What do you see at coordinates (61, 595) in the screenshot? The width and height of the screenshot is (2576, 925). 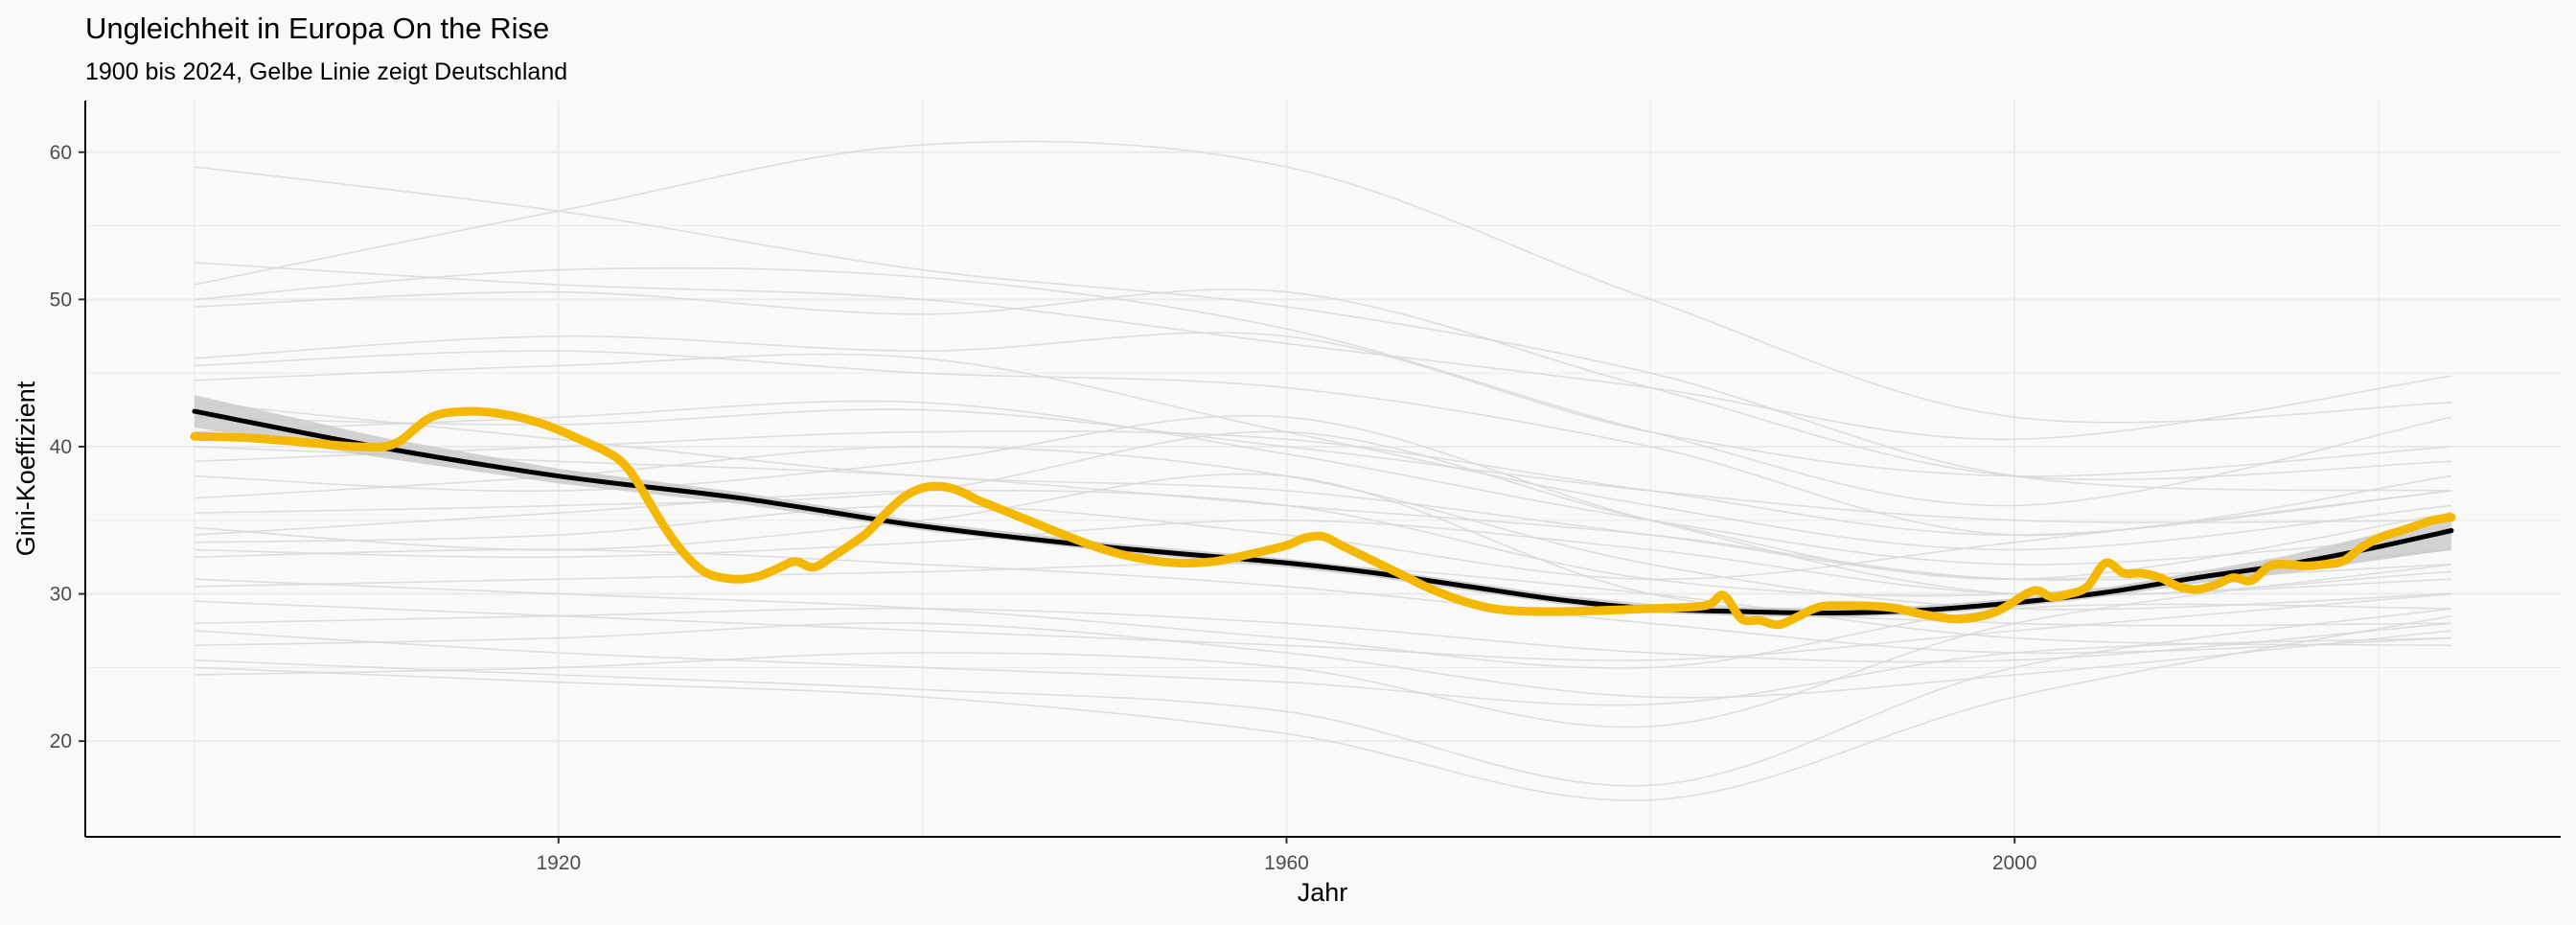 I see `y-tick-label: 30` at bounding box center [61, 595].